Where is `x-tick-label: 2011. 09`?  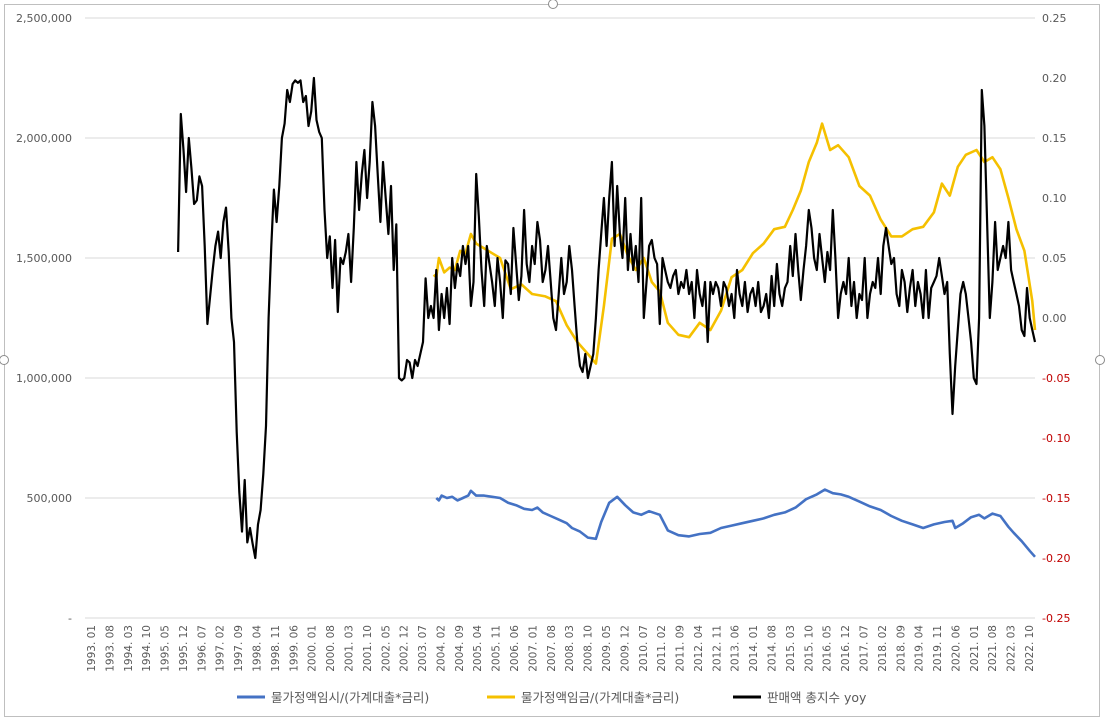
x-tick-label: 2011. 09 is located at coordinates (681, 648).